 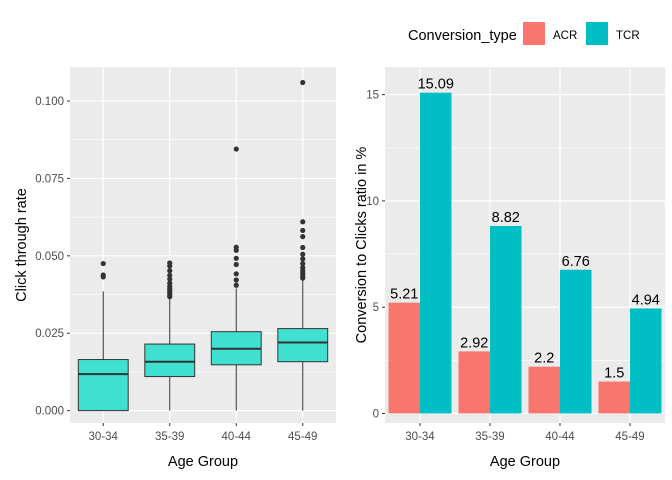 What do you see at coordinates (49, 179) in the screenshot?
I see `y-tick-label: 0.075` at bounding box center [49, 179].